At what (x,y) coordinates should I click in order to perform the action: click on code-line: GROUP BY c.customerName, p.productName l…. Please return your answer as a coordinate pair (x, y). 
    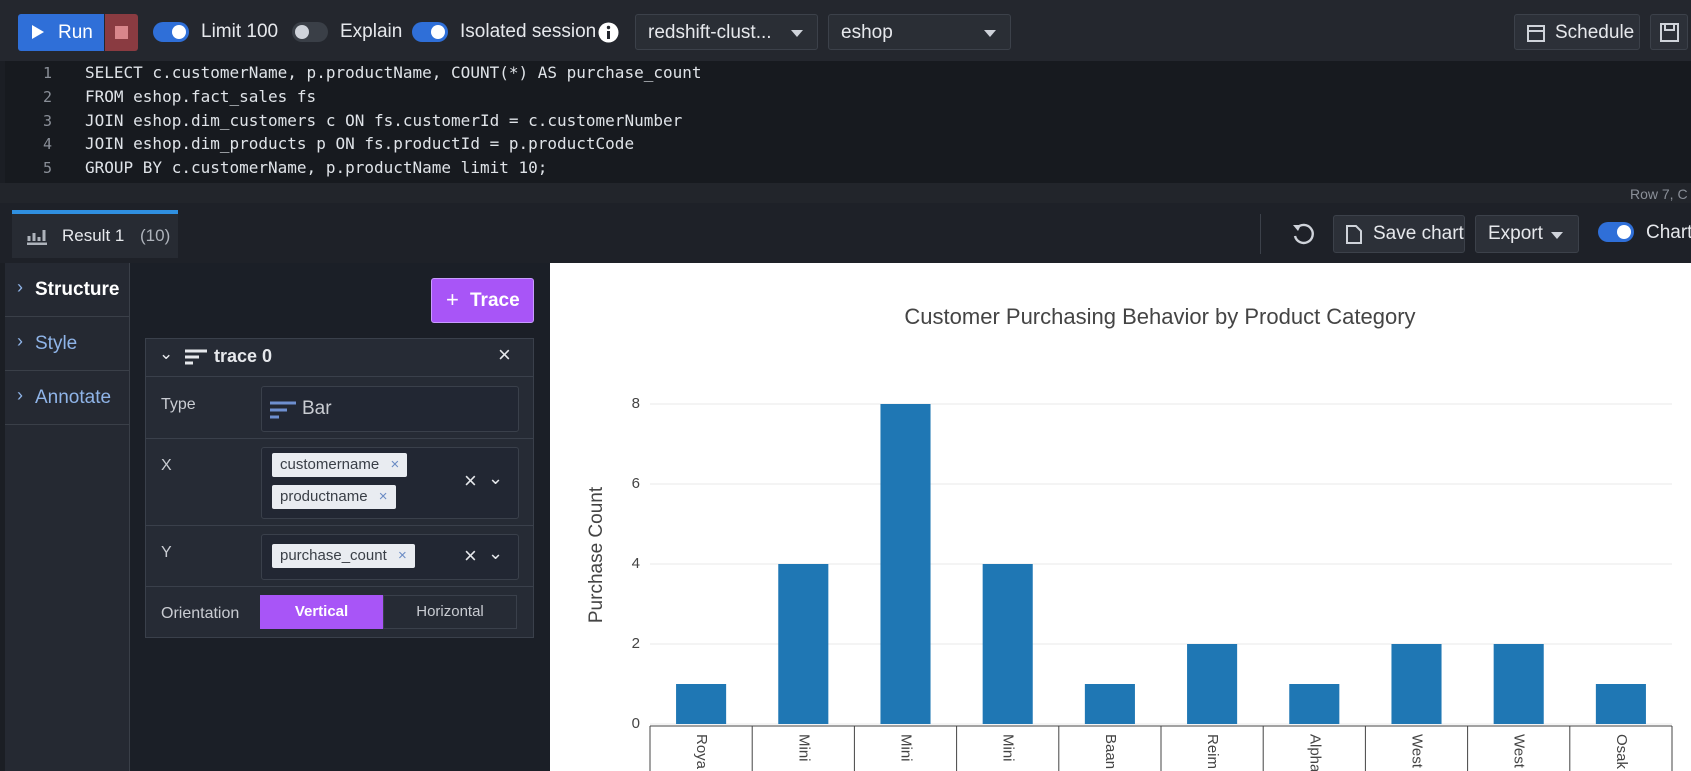
    Looking at the image, I should click on (316, 167).